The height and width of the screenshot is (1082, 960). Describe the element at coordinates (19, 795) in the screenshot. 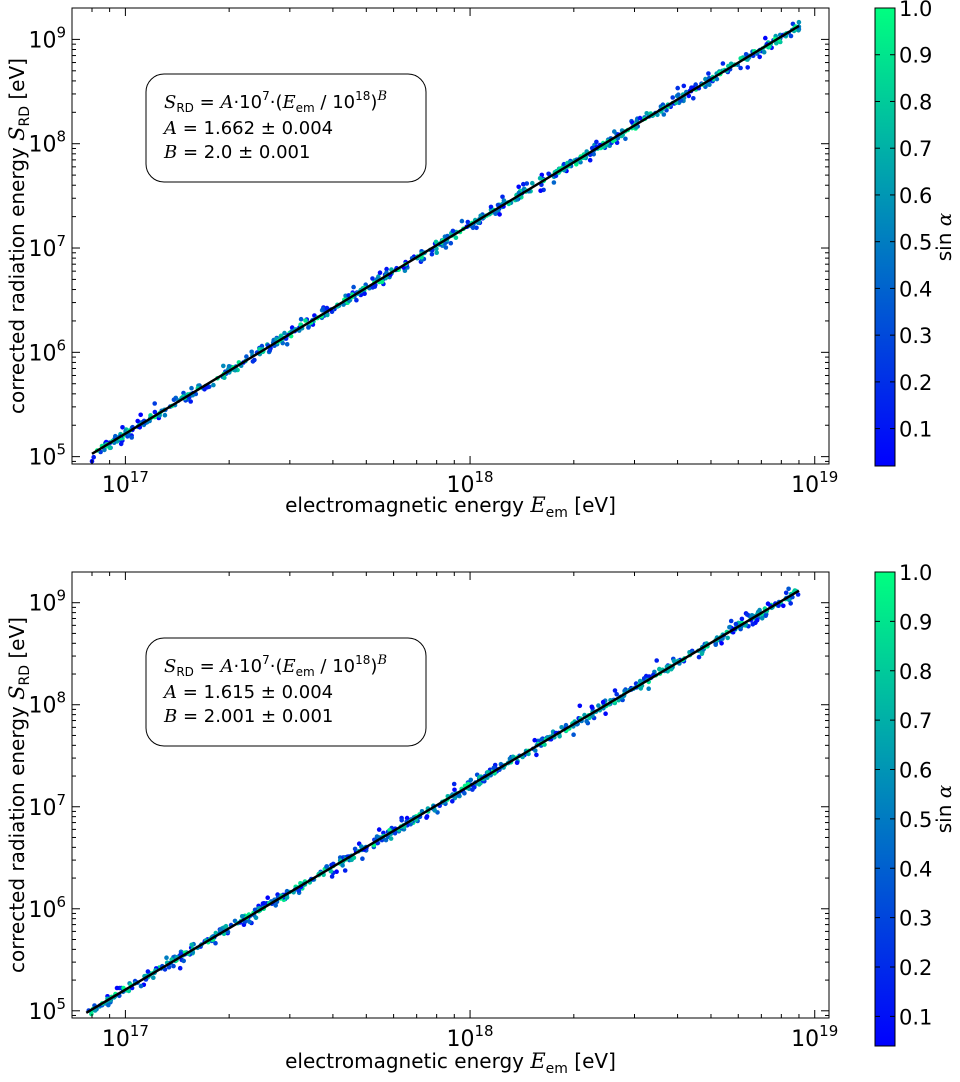

I see `y-axis-label: corrected radiation energy SRD [eV]` at that location.